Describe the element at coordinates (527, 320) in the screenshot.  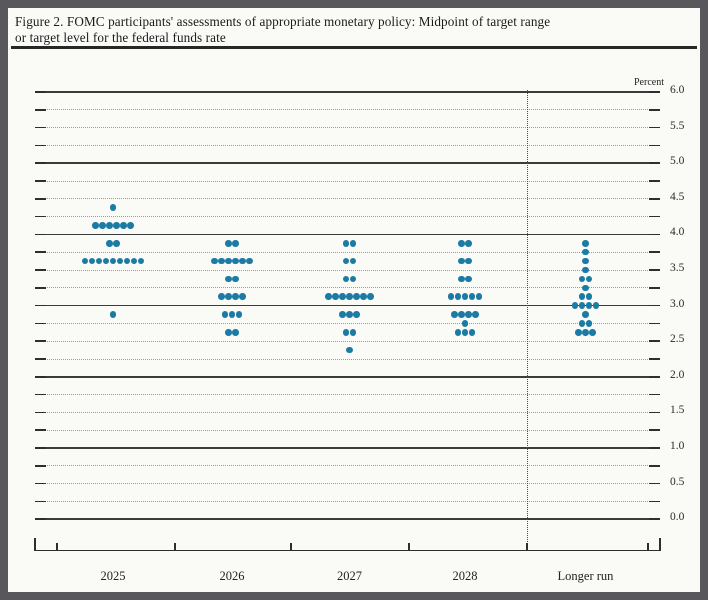
I see `longer-run-separator` at that location.